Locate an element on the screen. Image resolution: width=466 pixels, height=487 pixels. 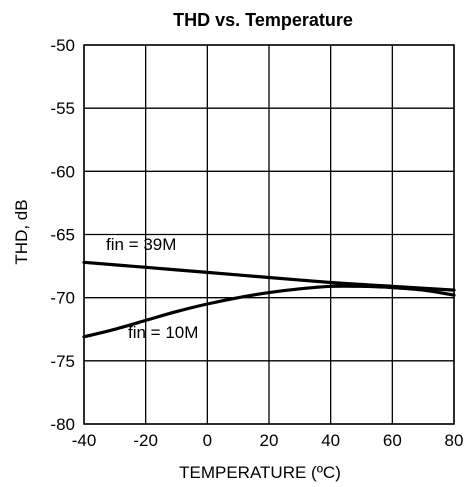
x-tick-label: 40 is located at coordinates (330, 440).